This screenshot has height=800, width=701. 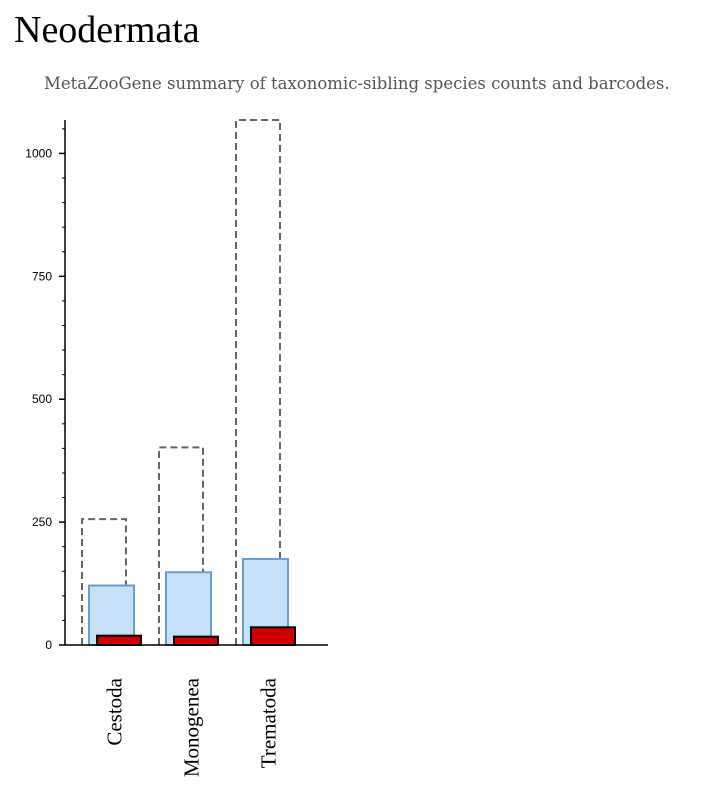 I want to click on barcode-bar-trematoda, so click(x=273, y=636).